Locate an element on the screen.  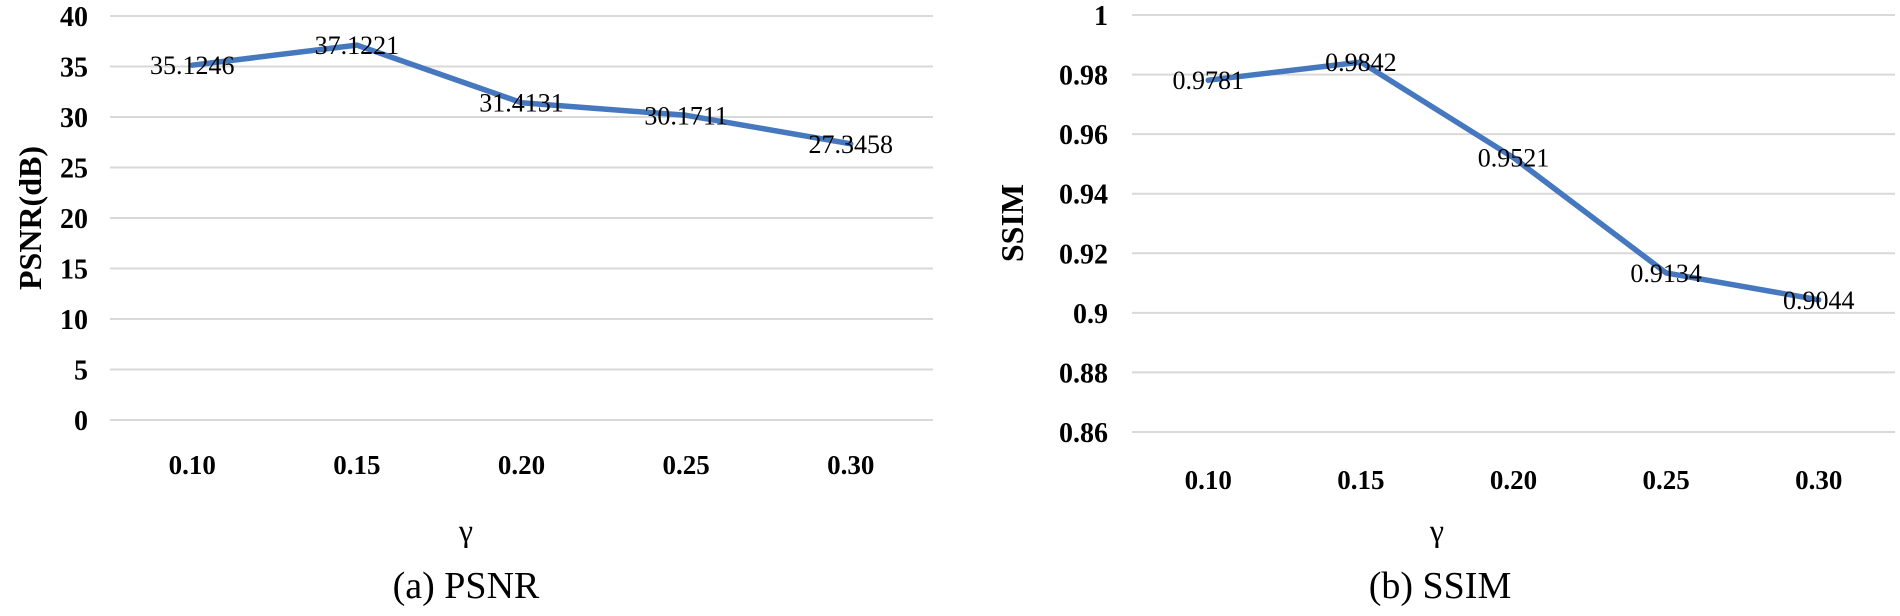
y-tick-label: 0.98 is located at coordinates (1083, 76).